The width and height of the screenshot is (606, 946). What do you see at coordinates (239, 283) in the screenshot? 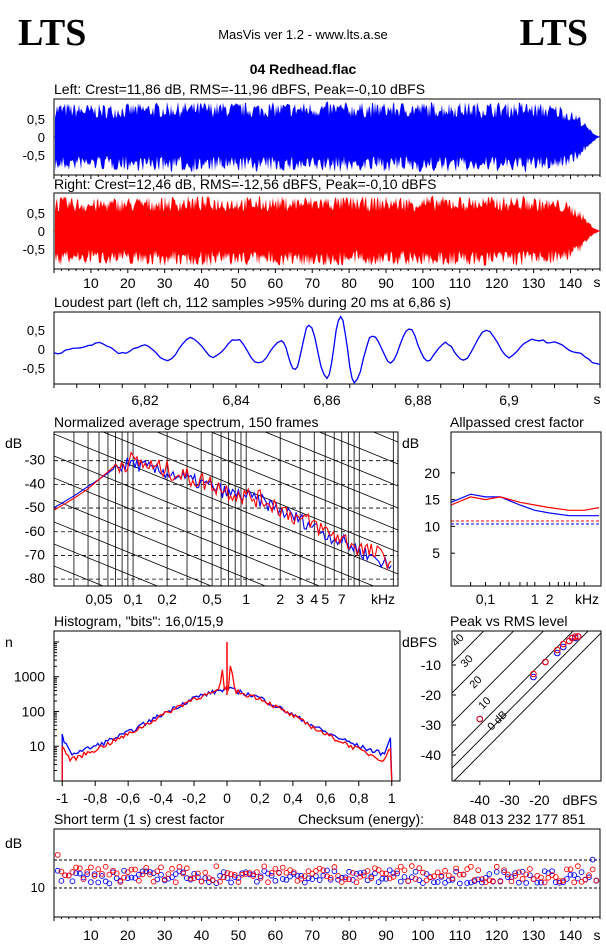
I see `x-tick-label: 50` at bounding box center [239, 283].